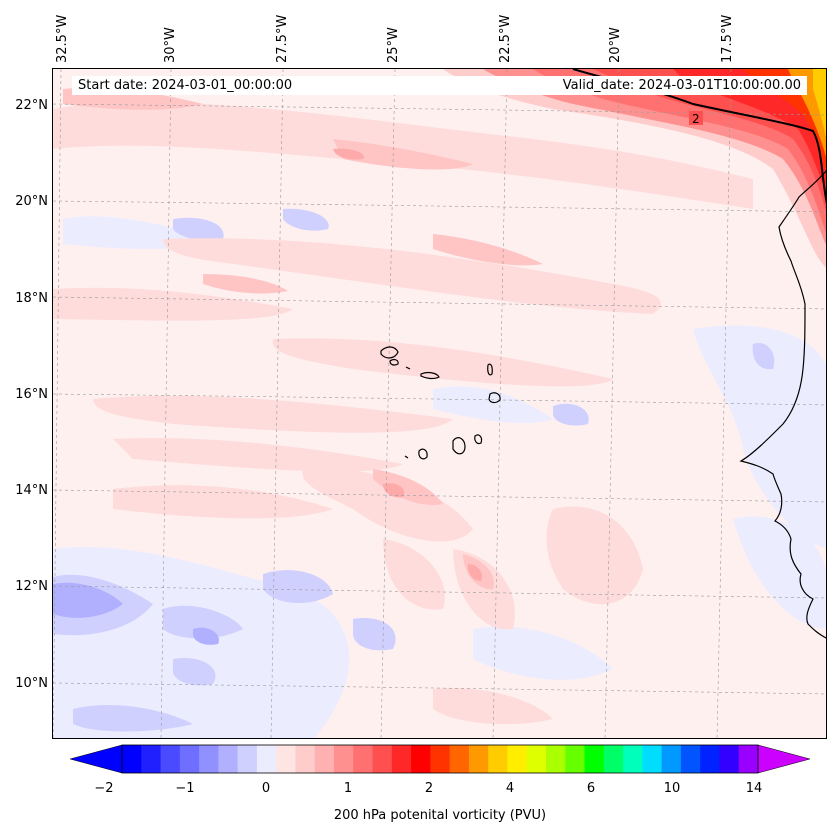 This screenshot has width=837, height=836. What do you see at coordinates (393, 45) in the screenshot?
I see `lon-label-25w: 25°W` at bounding box center [393, 45].